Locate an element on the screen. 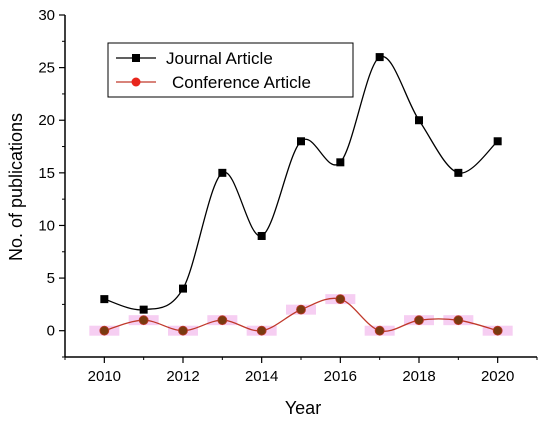  legend-label: Conference Article is located at coordinates (241, 82).